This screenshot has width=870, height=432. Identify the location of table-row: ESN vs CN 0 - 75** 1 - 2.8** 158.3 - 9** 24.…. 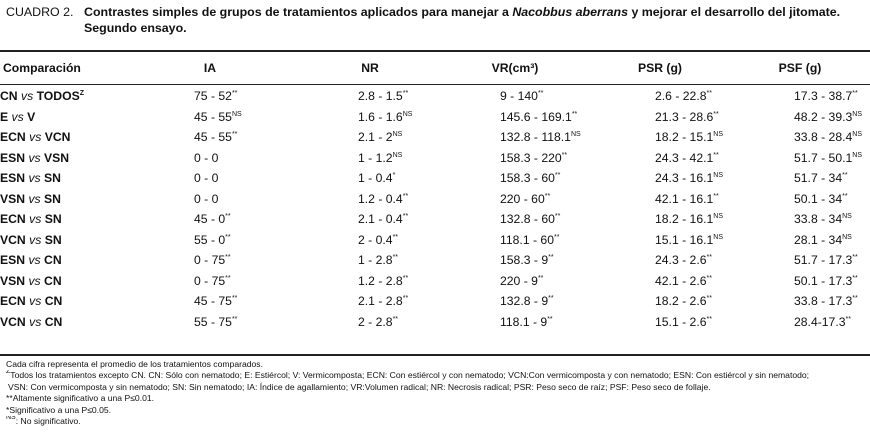
(435, 260).